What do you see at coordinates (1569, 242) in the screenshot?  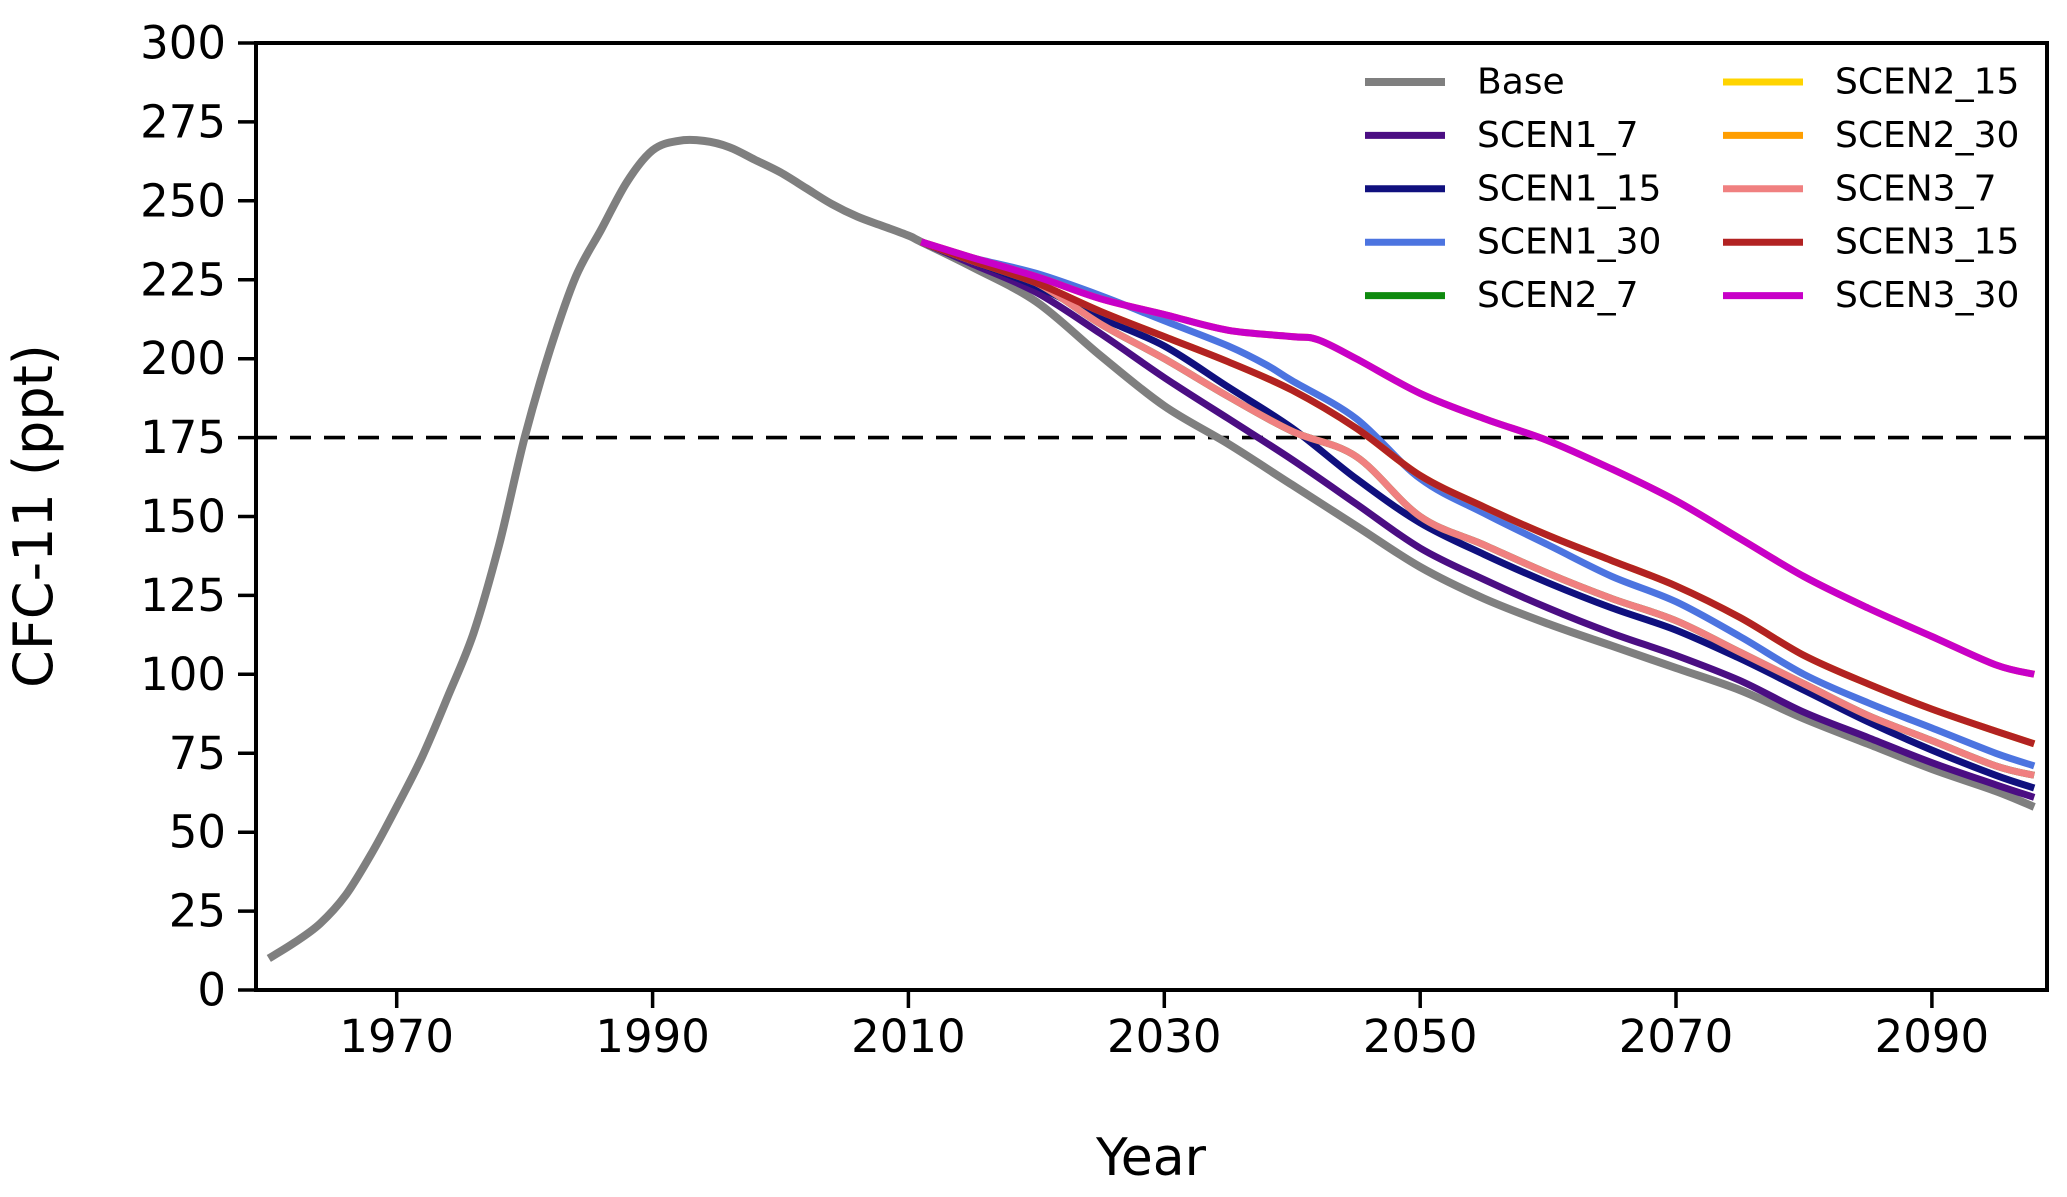 I see `legend-label-SCEN1_30: SCEN1_30` at bounding box center [1569, 242].